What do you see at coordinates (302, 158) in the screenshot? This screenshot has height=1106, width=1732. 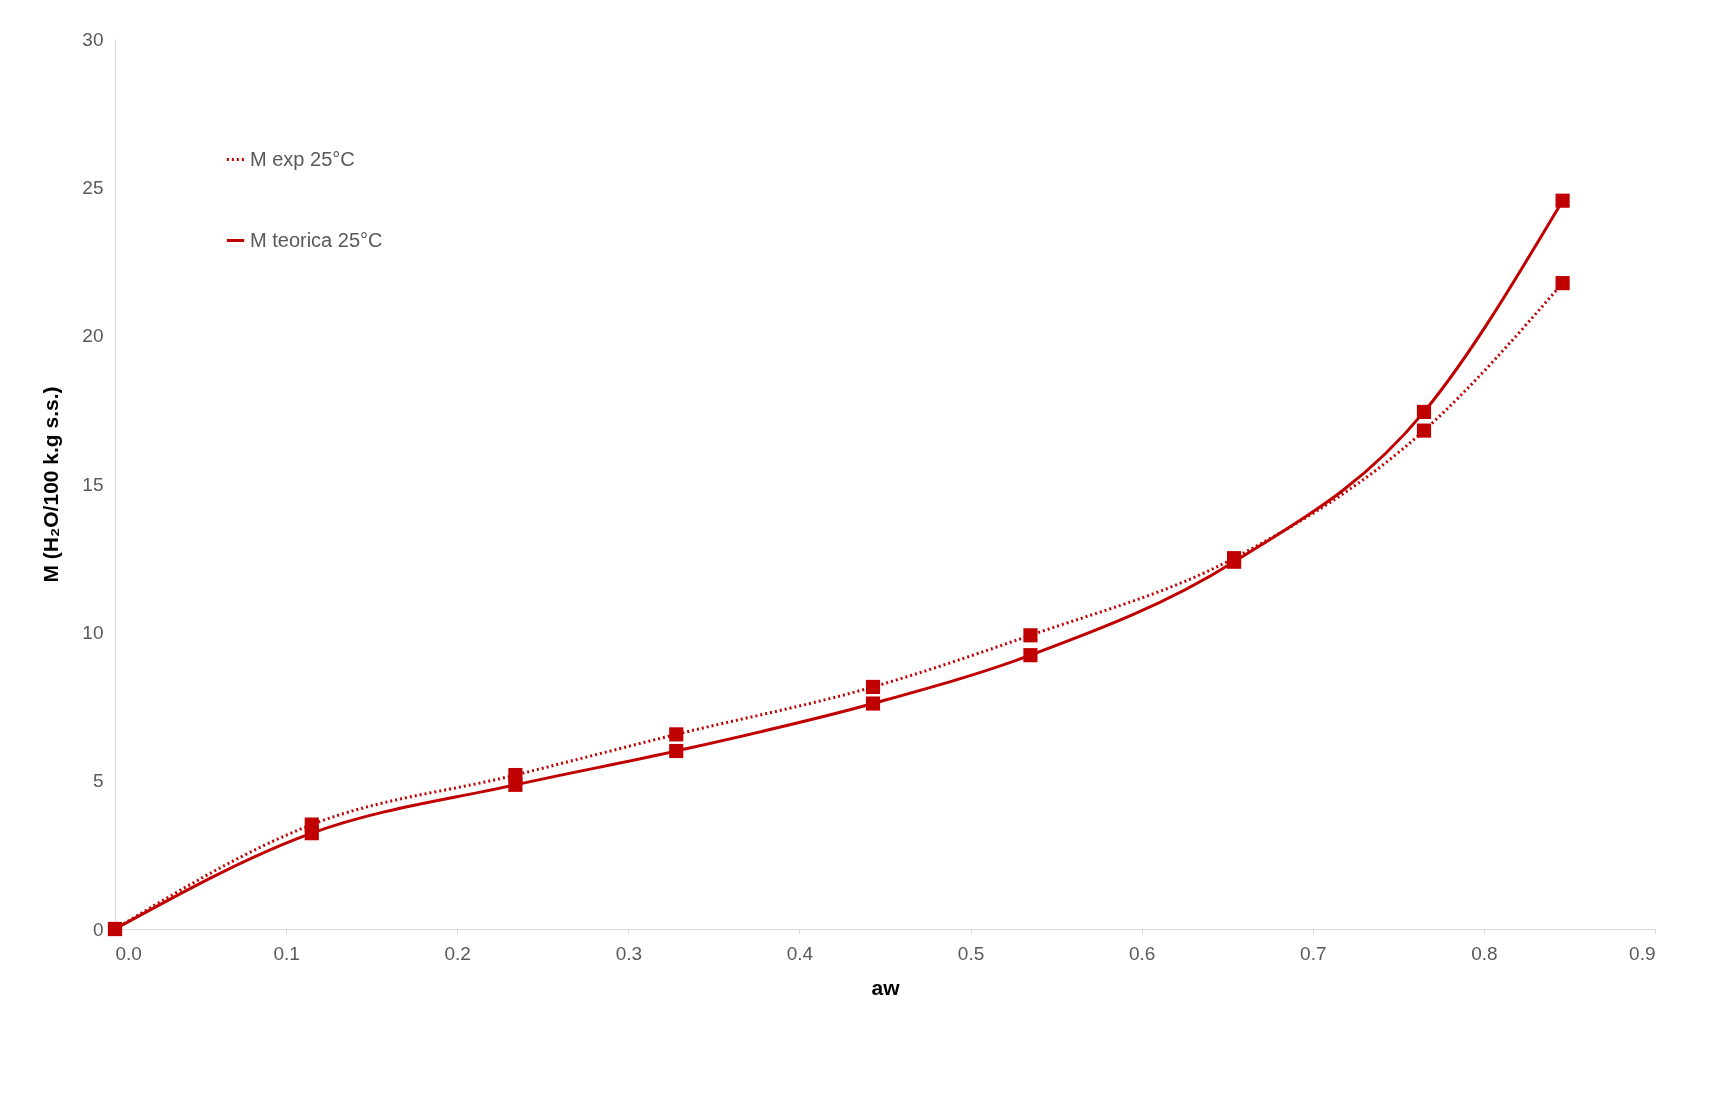 I see `legend-label: M exp 25°C` at bounding box center [302, 158].